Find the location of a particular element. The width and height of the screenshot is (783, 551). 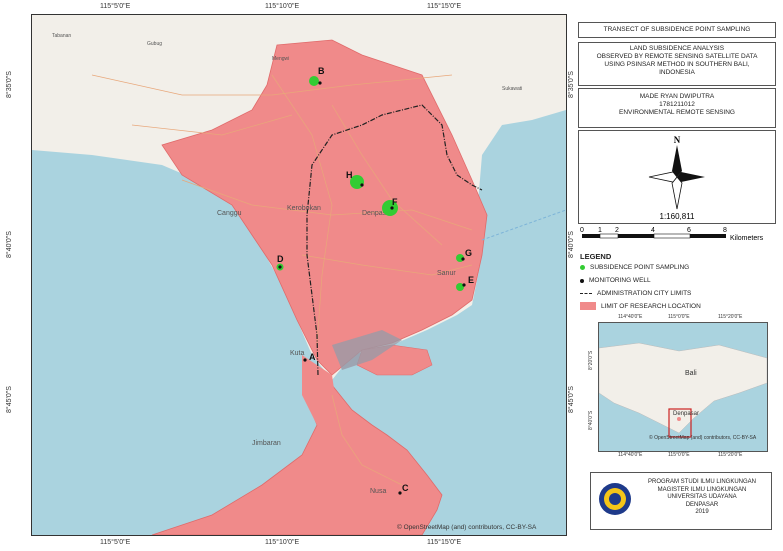

coord-bottom-1: 115°5'0"E is located at coordinates (115, 542).